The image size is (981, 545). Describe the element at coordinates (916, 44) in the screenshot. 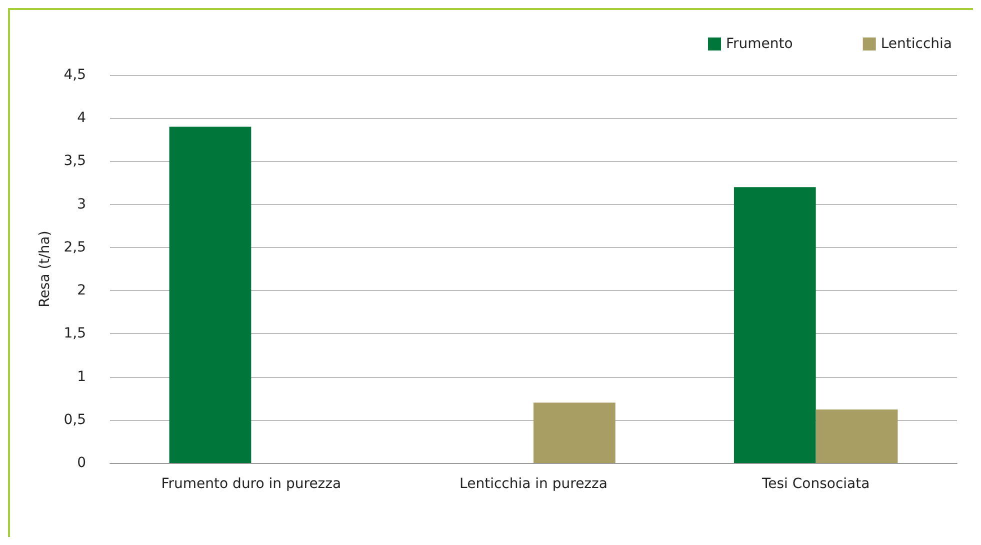

I see `legend-label: Lenticchia` at that location.